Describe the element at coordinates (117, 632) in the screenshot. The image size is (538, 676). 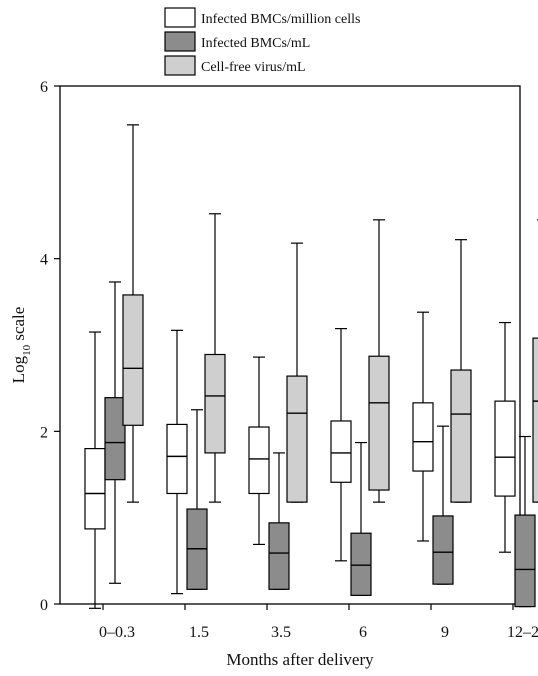
I see `x-tick-label: 0–0.3` at that location.